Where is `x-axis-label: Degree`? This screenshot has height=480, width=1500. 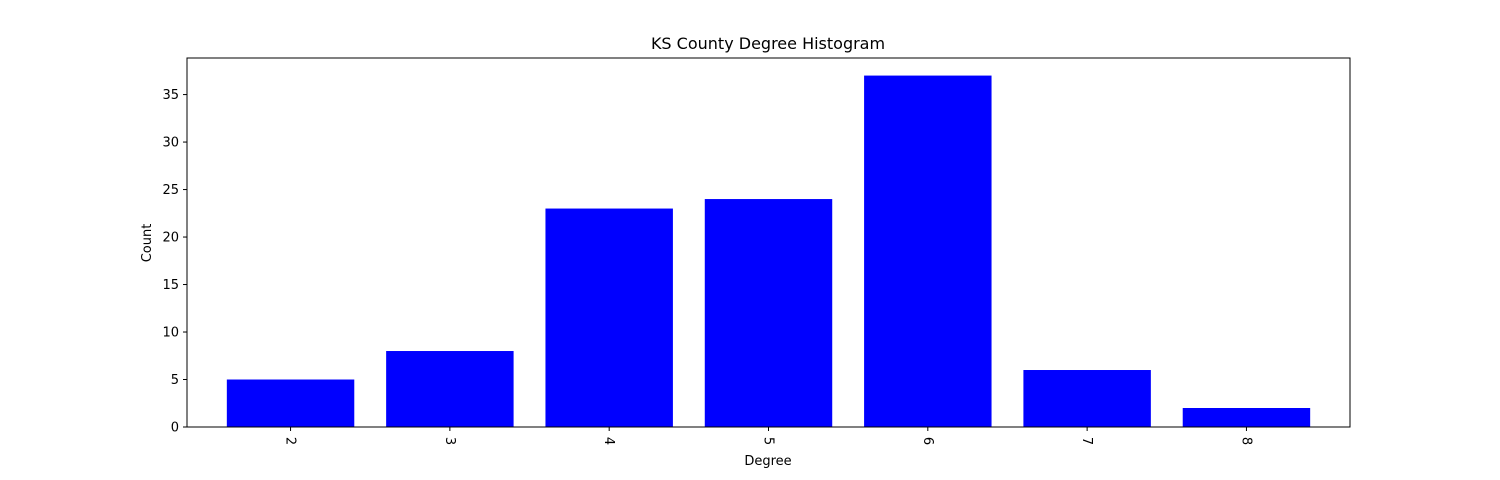
x-axis-label: Degree is located at coordinates (767, 461).